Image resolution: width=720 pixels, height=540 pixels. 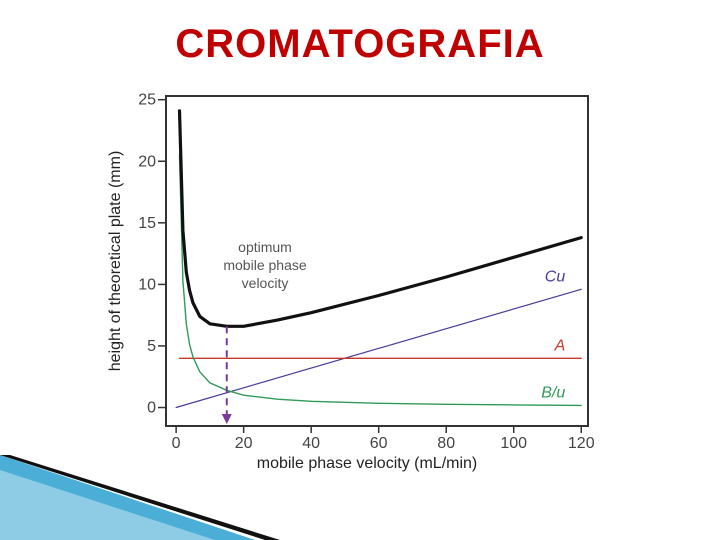 What do you see at coordinates (446, 443) in the screenshot?
I see `x-tick-label: 80` at bounding box center [446, 443].